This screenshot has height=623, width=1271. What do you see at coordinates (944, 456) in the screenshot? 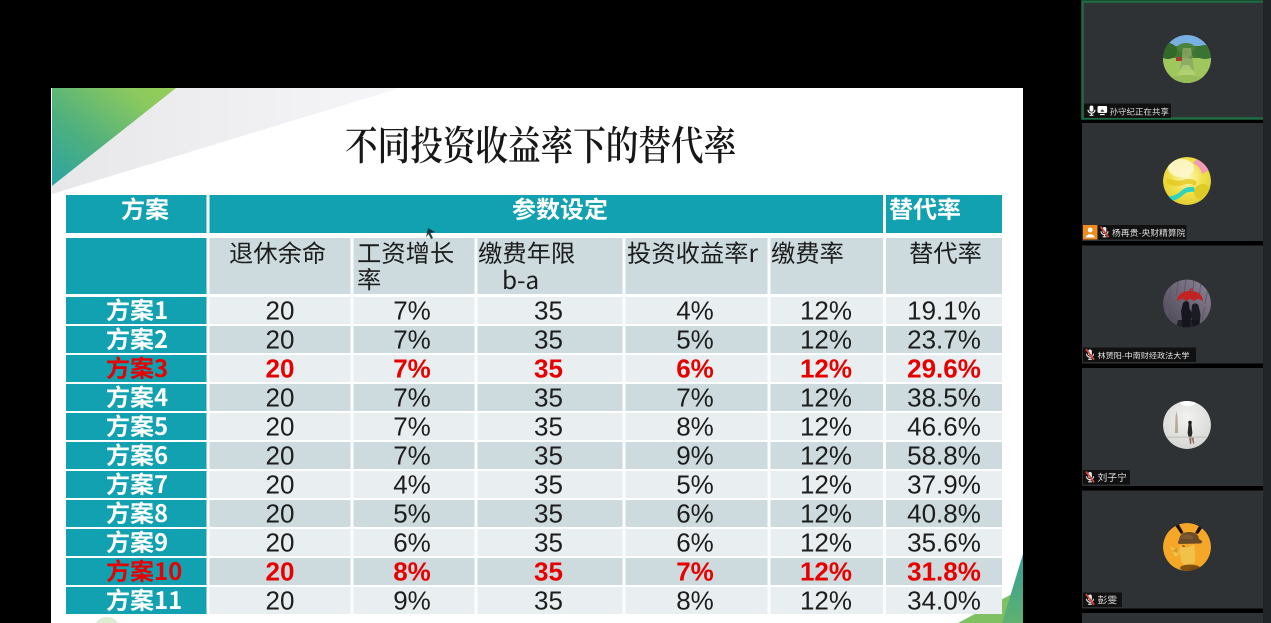
I see `svg-text: 58.8%` at bounding box center [944, 456].